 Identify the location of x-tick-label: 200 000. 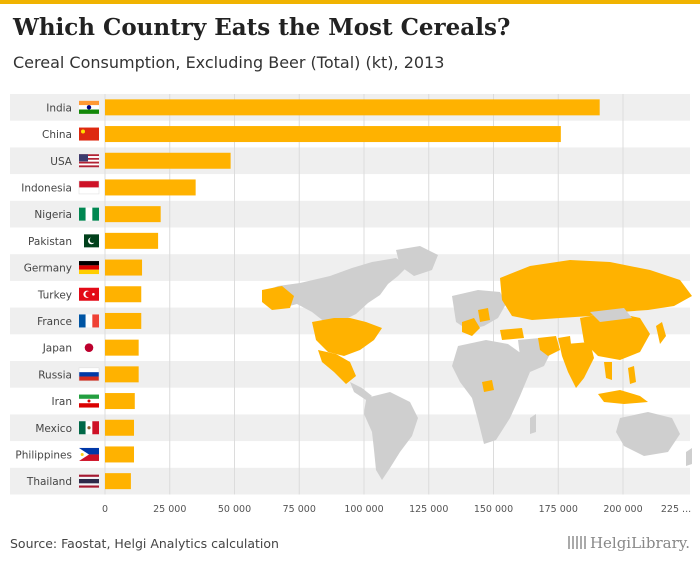
(622, 509).